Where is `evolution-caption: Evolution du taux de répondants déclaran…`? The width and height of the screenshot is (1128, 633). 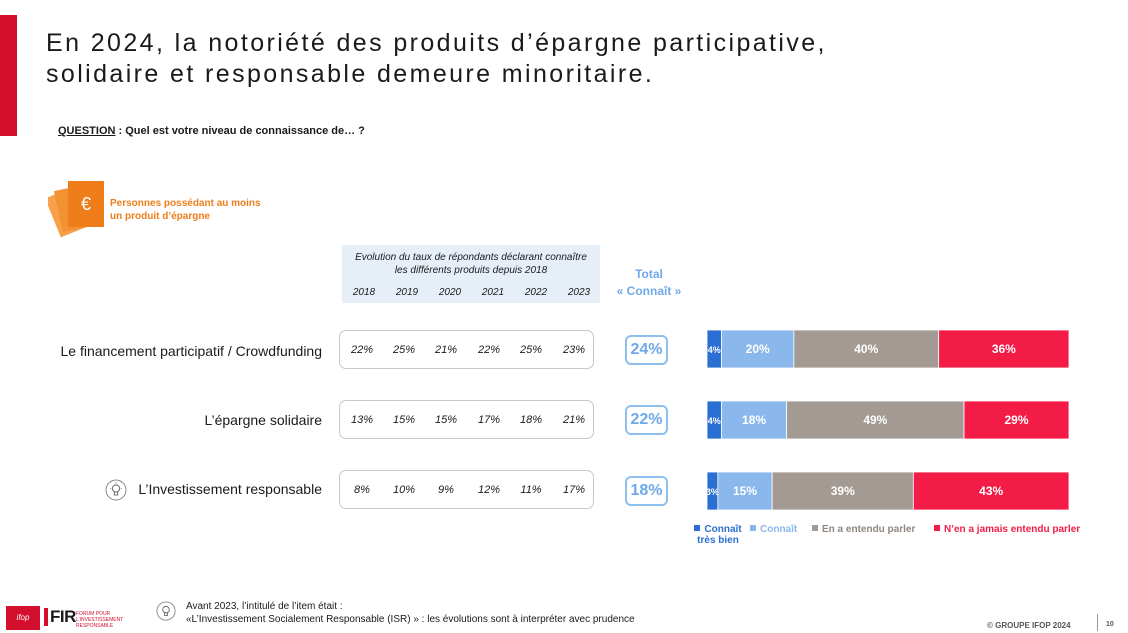 evolution-caption: Evolution du taux de répondants déclaran… is located at coordinates (471, 264).